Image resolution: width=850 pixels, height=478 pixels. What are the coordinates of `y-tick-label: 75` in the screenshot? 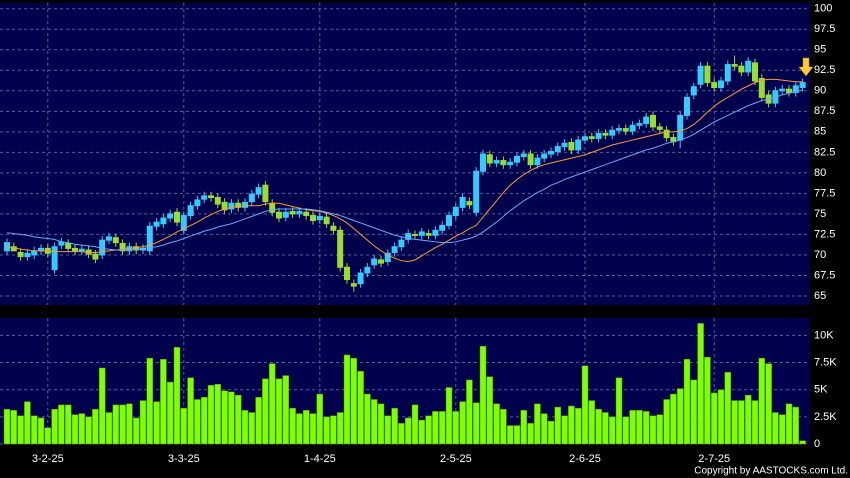 It's located at (820, 214).